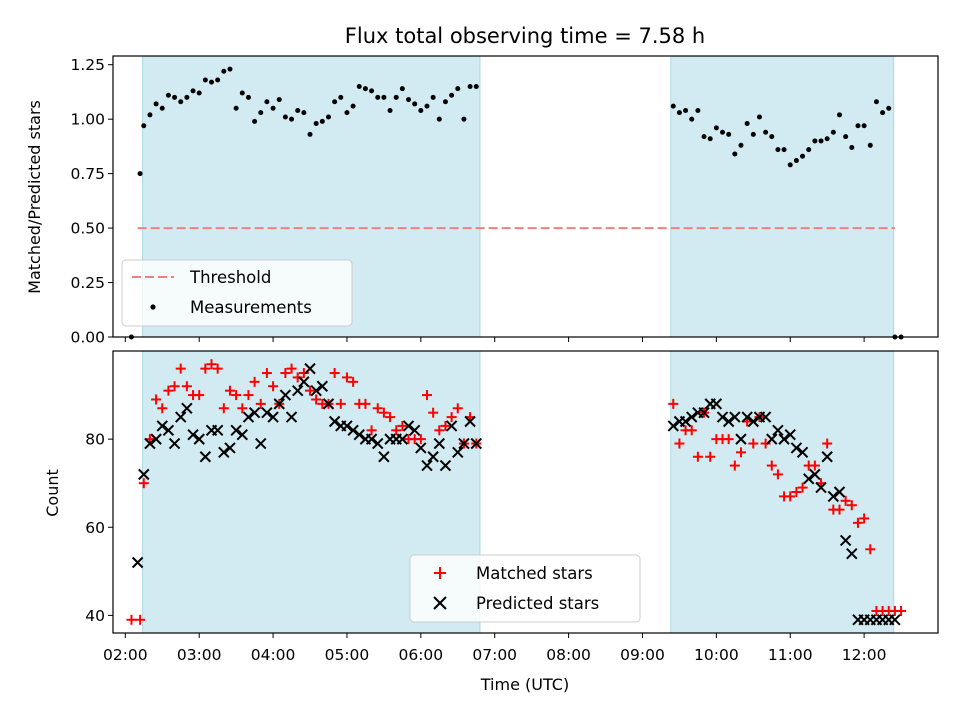 The height and width of the screenshot is (720, 960). What do you see at coordinates (440, 603) in the screenshot?
I see `predicted-legend-swatch` at bounding box center [440, 603].